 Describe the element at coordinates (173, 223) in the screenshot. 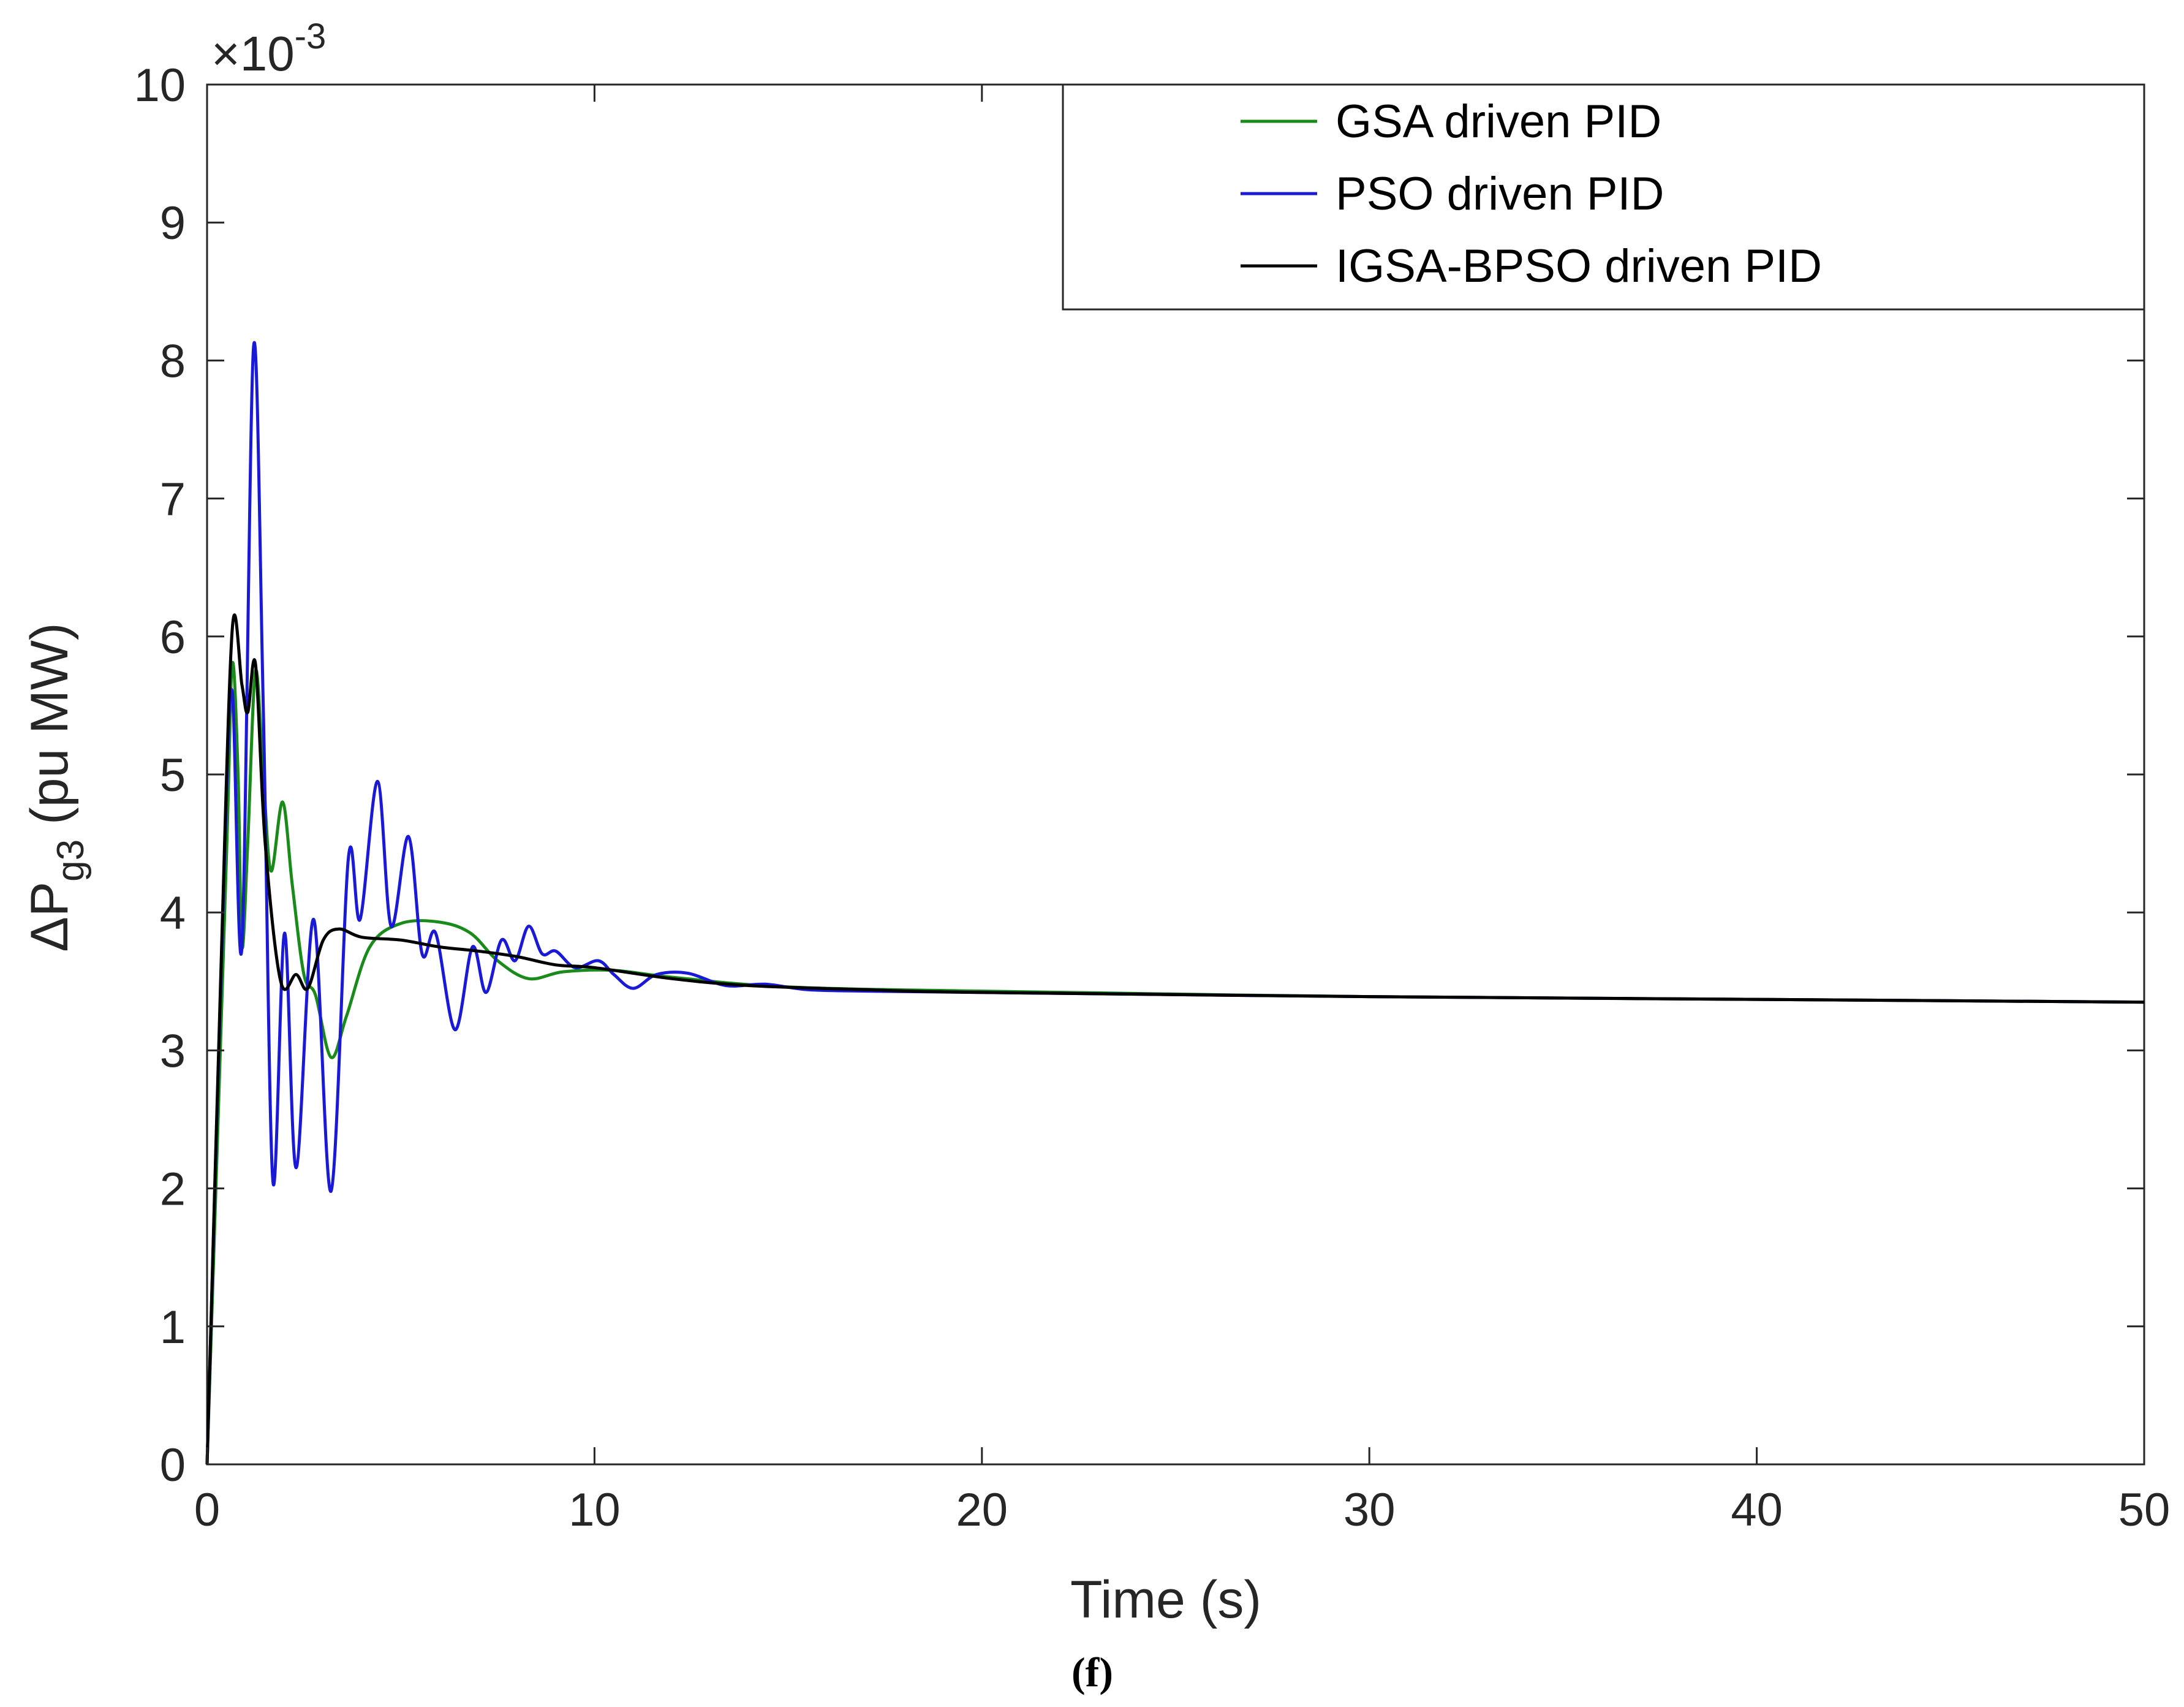

I see `y-tick-label: 9` at that location.